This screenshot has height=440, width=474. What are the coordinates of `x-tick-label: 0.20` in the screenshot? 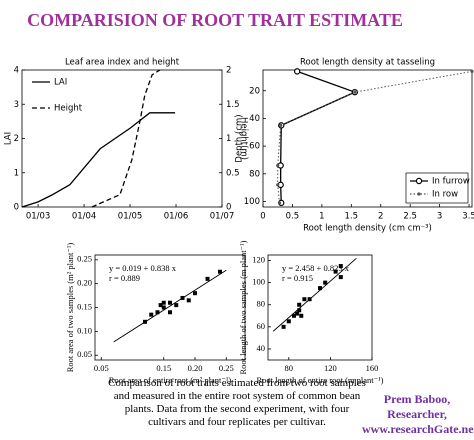 It's located at (195, 368).